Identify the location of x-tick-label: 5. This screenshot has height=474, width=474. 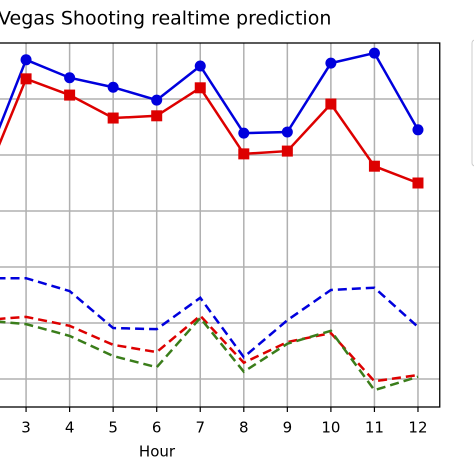
(113, 428).